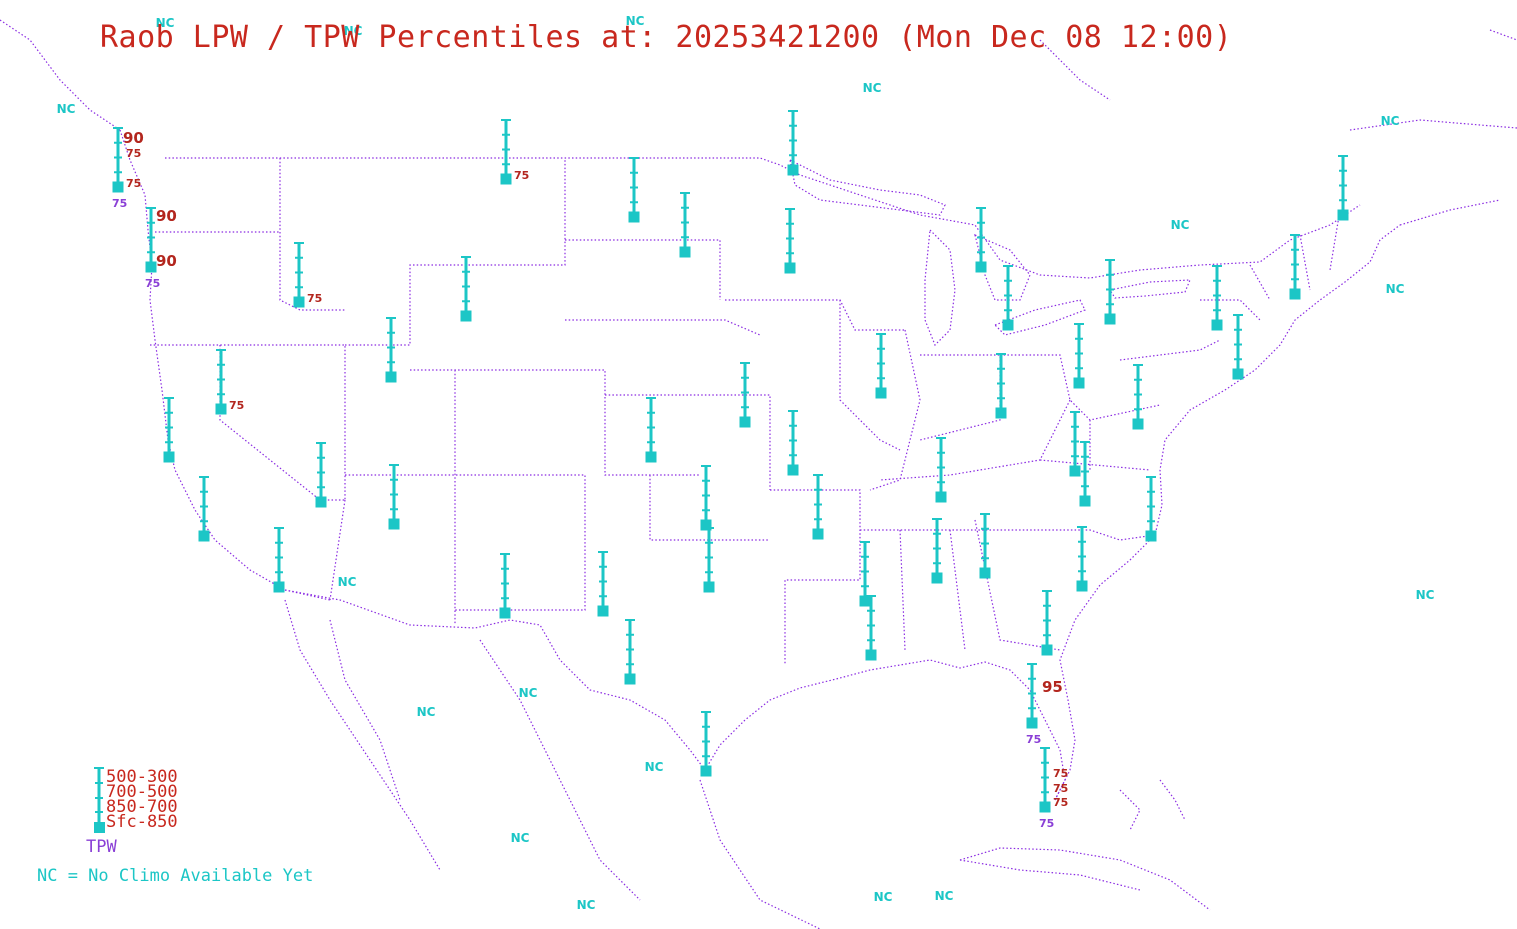 This screenshot has width=1517, height=929. Describe the element at coordinates (142, 777) in the screenshot. I see `legend-layer-500-300: 500-300` at that location.